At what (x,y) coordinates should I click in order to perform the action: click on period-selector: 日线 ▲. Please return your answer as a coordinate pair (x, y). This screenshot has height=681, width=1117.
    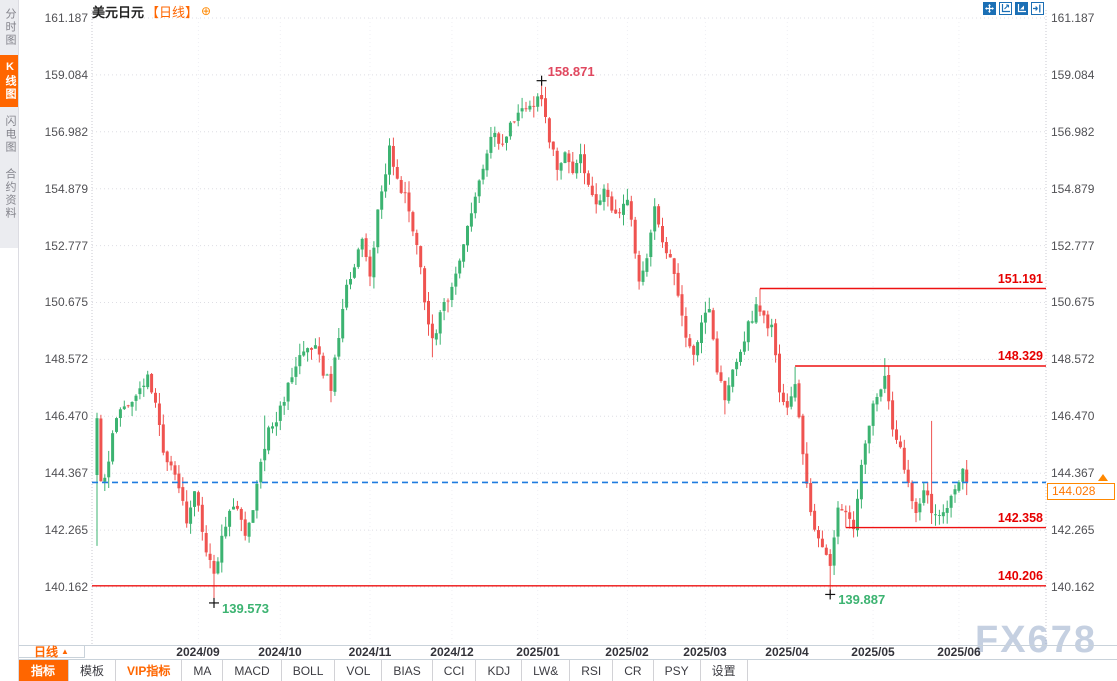
    Looking at the image, I should click on (51, 651).